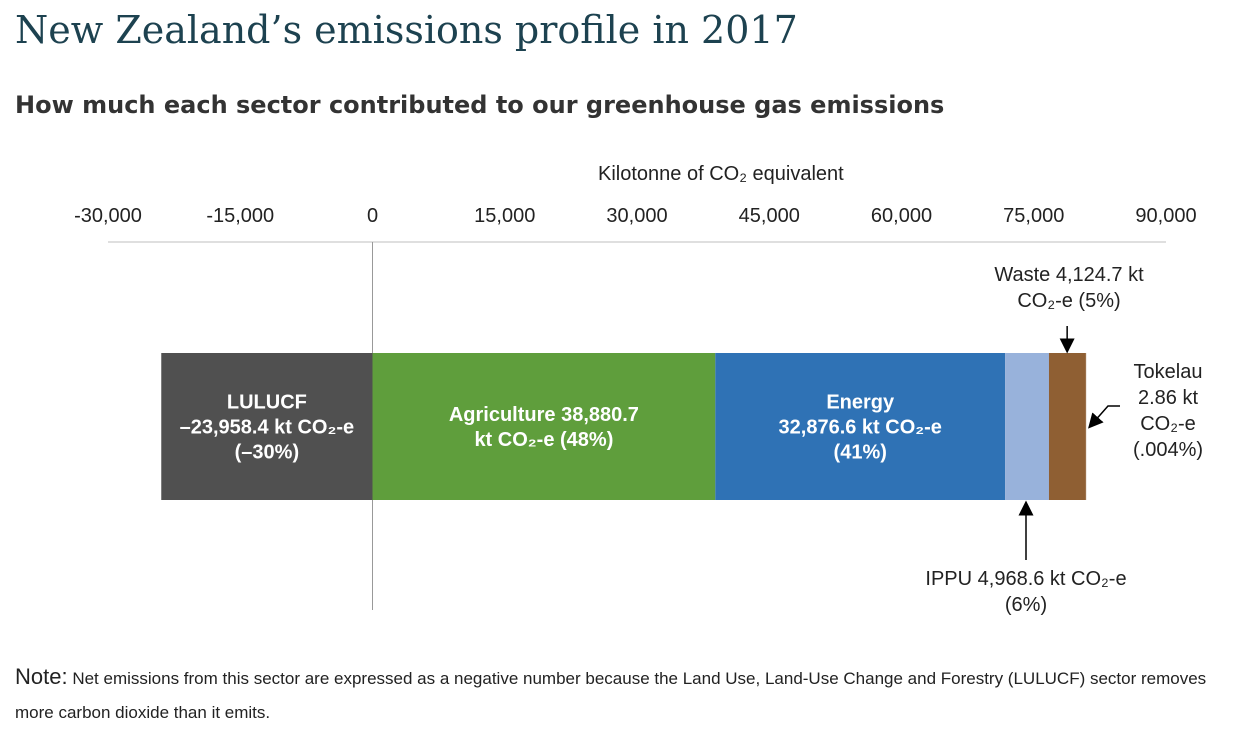 This screenshot has height=738, width=1237. Describe the element at coordinates (636, 216) in the screenshot. I see `x-tick-label: 30,000` at that location.